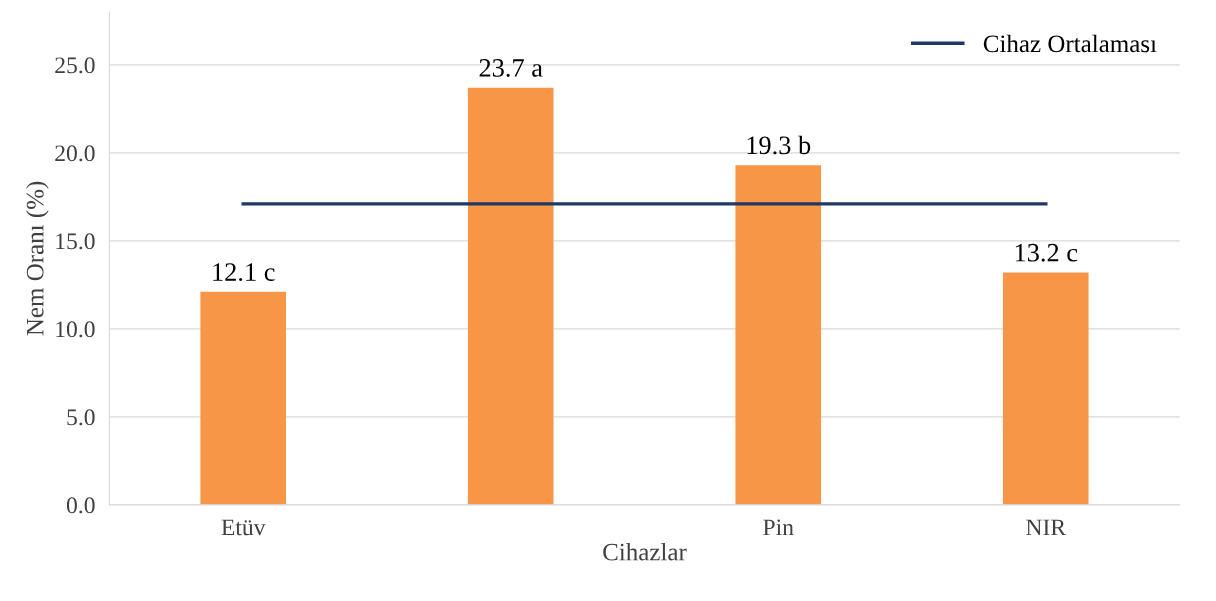 This screenshot has height=601, width=1216. I want to click on y-tick-label: 15.0, so click(75, 241).